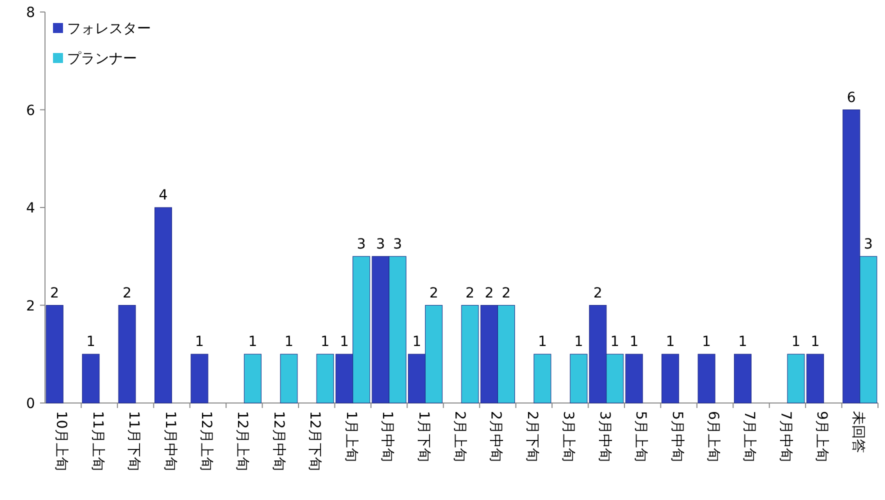  I want to click on x-tick-label: 12月下旬, so click(314, 441).